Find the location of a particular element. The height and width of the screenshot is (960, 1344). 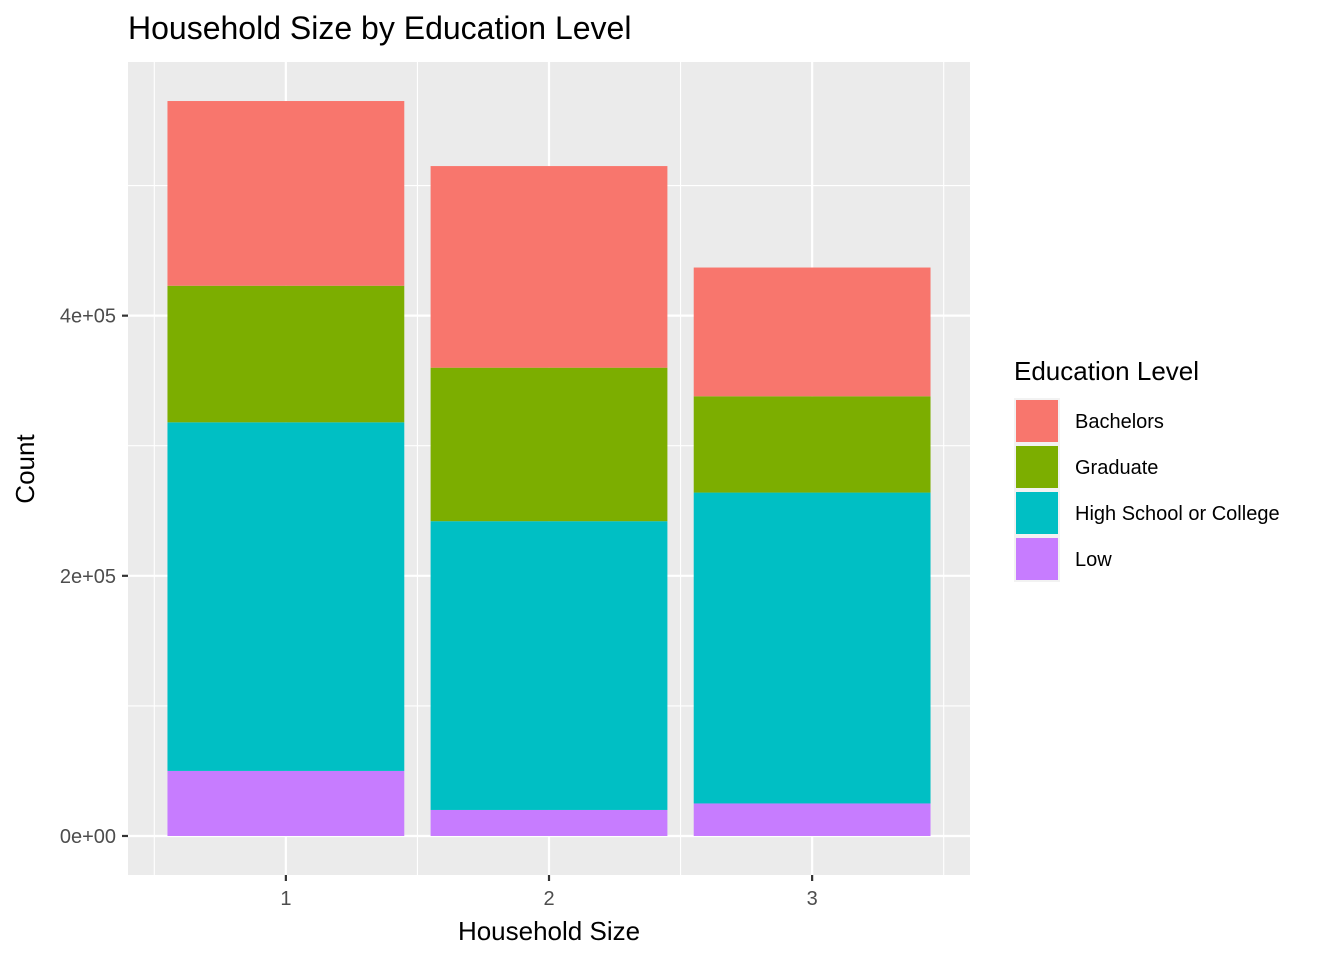

legend-label: Bachelors is located at coordinates (1119, 422).